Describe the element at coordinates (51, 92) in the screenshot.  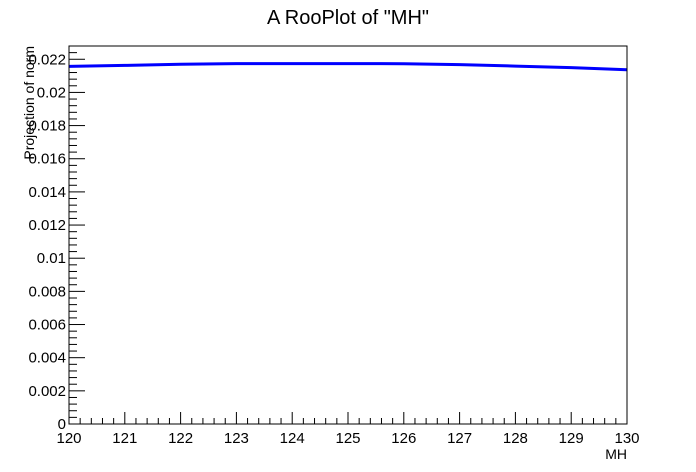
I see `y-tick-label: 0.02` at that location.